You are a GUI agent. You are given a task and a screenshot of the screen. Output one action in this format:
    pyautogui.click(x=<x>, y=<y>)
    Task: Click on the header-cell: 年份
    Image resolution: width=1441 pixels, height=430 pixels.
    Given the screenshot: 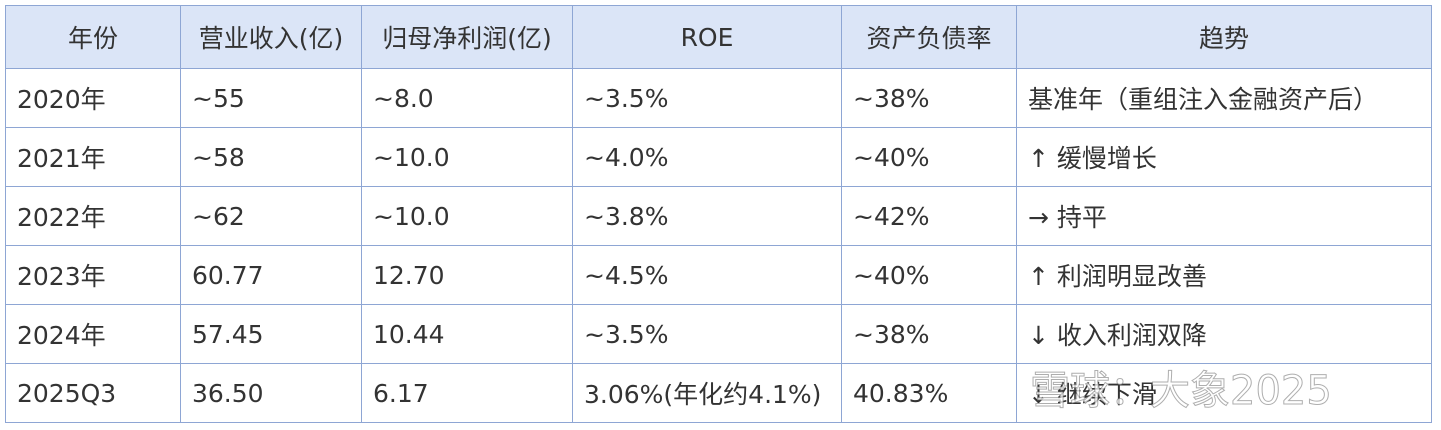 What is the action you would take?
    pyautogui.click(x=93, y=37)
    